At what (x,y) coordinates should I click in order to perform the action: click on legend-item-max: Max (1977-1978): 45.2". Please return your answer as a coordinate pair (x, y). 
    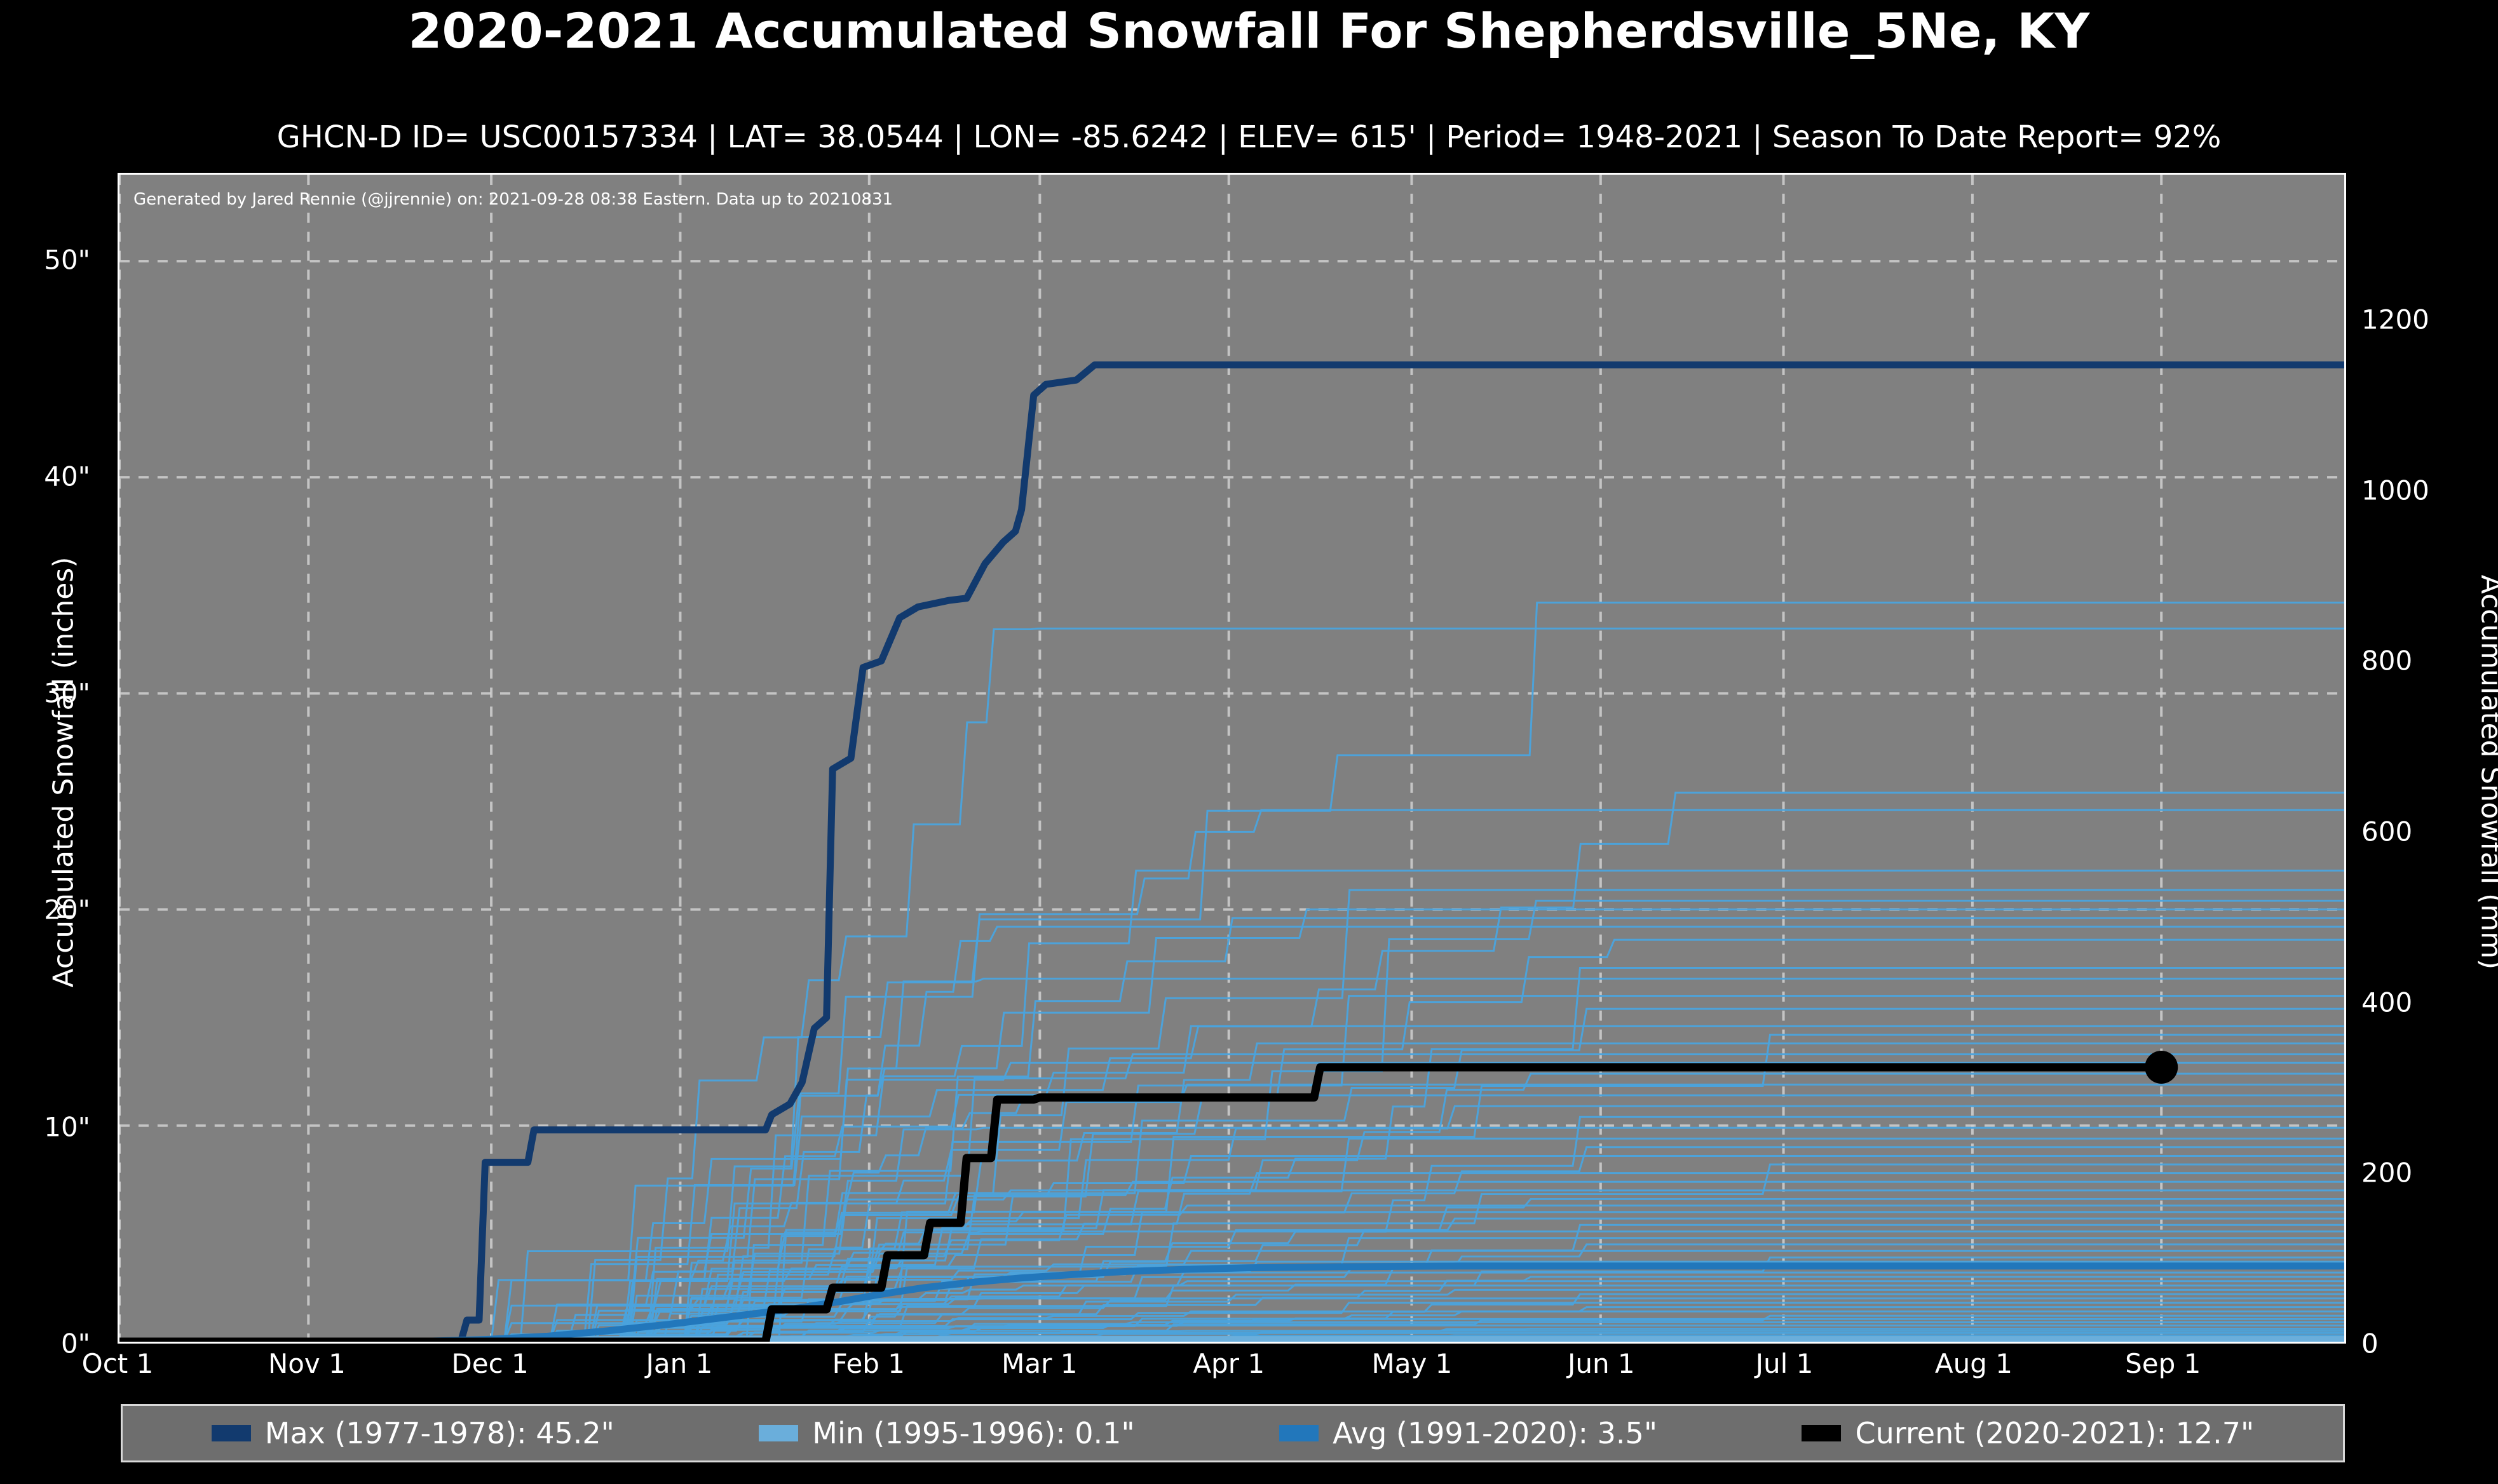
    Looking at the image, I should click on (412, 1433).